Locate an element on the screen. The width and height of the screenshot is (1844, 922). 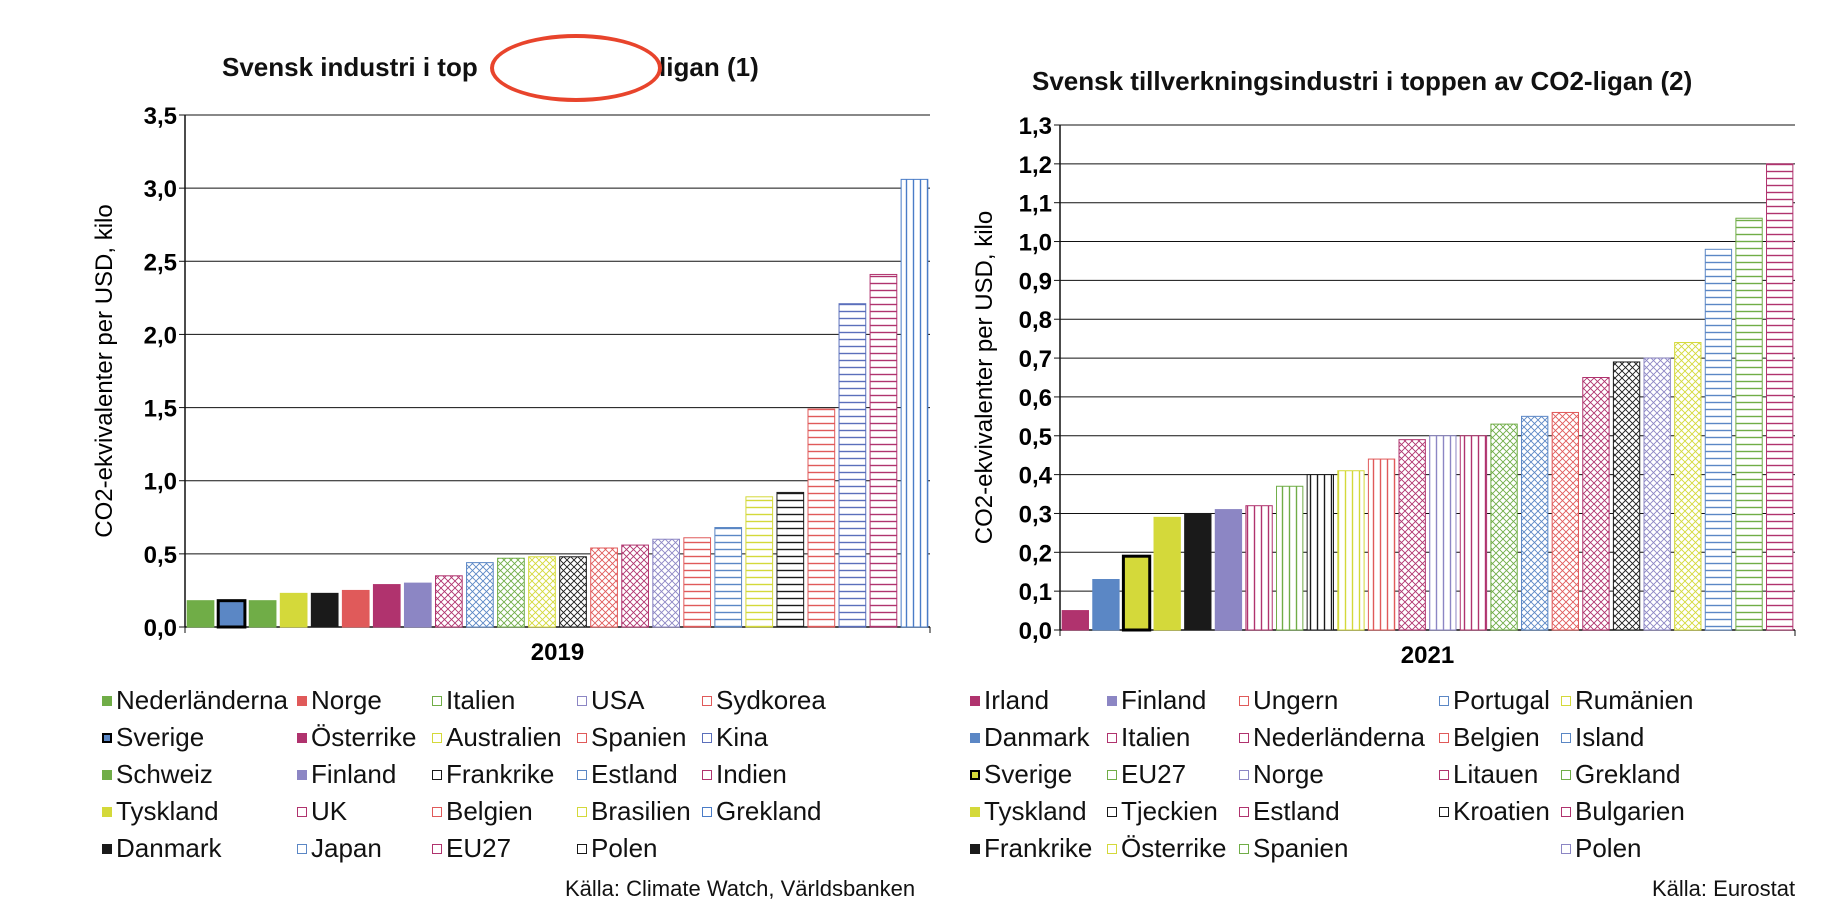
bar-belgien is located at coordinates (1565, 521).